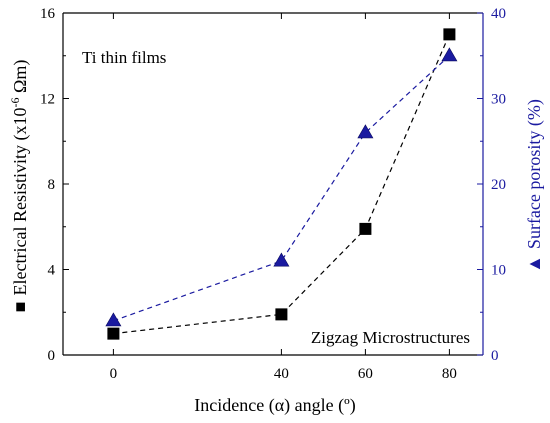  I want to click on y-right-tick-label-30: 30, so click(498, 100).